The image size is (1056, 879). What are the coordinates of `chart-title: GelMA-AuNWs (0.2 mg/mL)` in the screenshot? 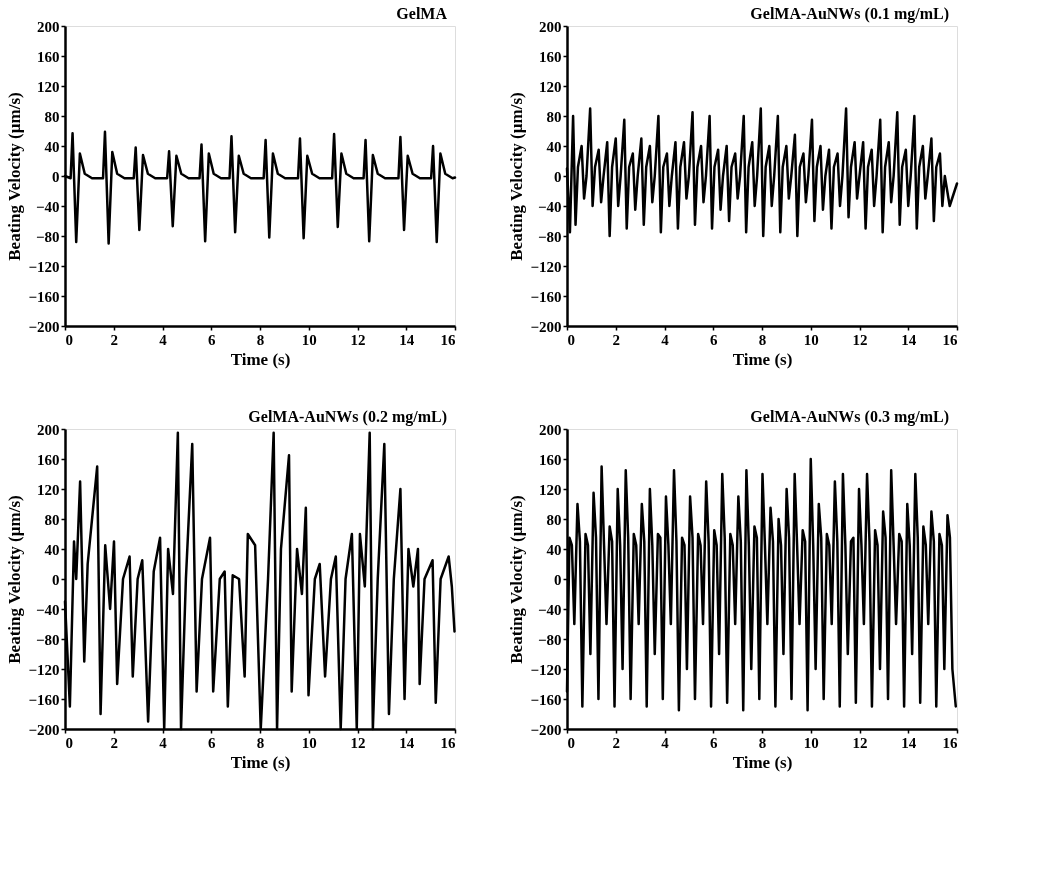 It's located at (347, 417).